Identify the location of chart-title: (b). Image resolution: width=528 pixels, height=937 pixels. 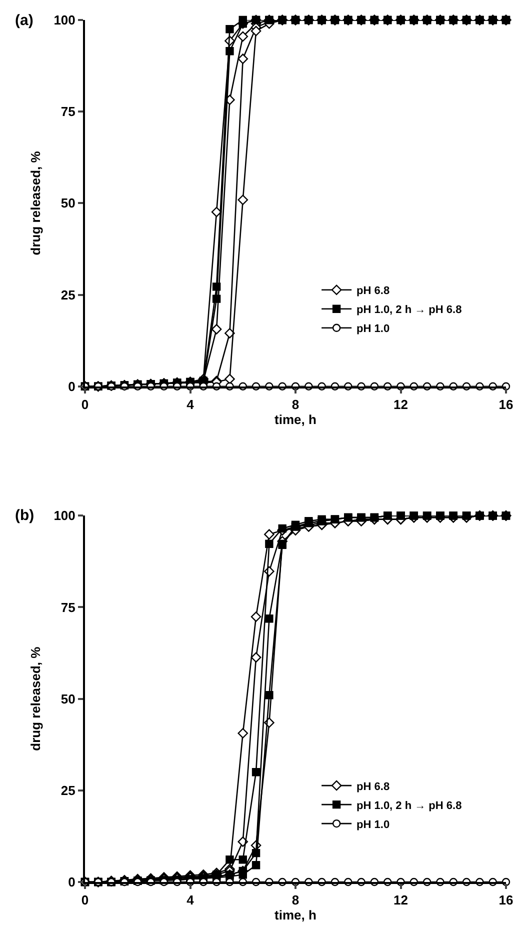
(24, 515).